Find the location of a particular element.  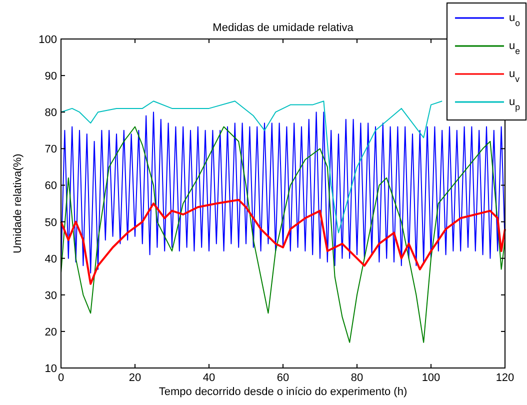

legend-label: u$_{v}$ is located at coordinates (514, 76).